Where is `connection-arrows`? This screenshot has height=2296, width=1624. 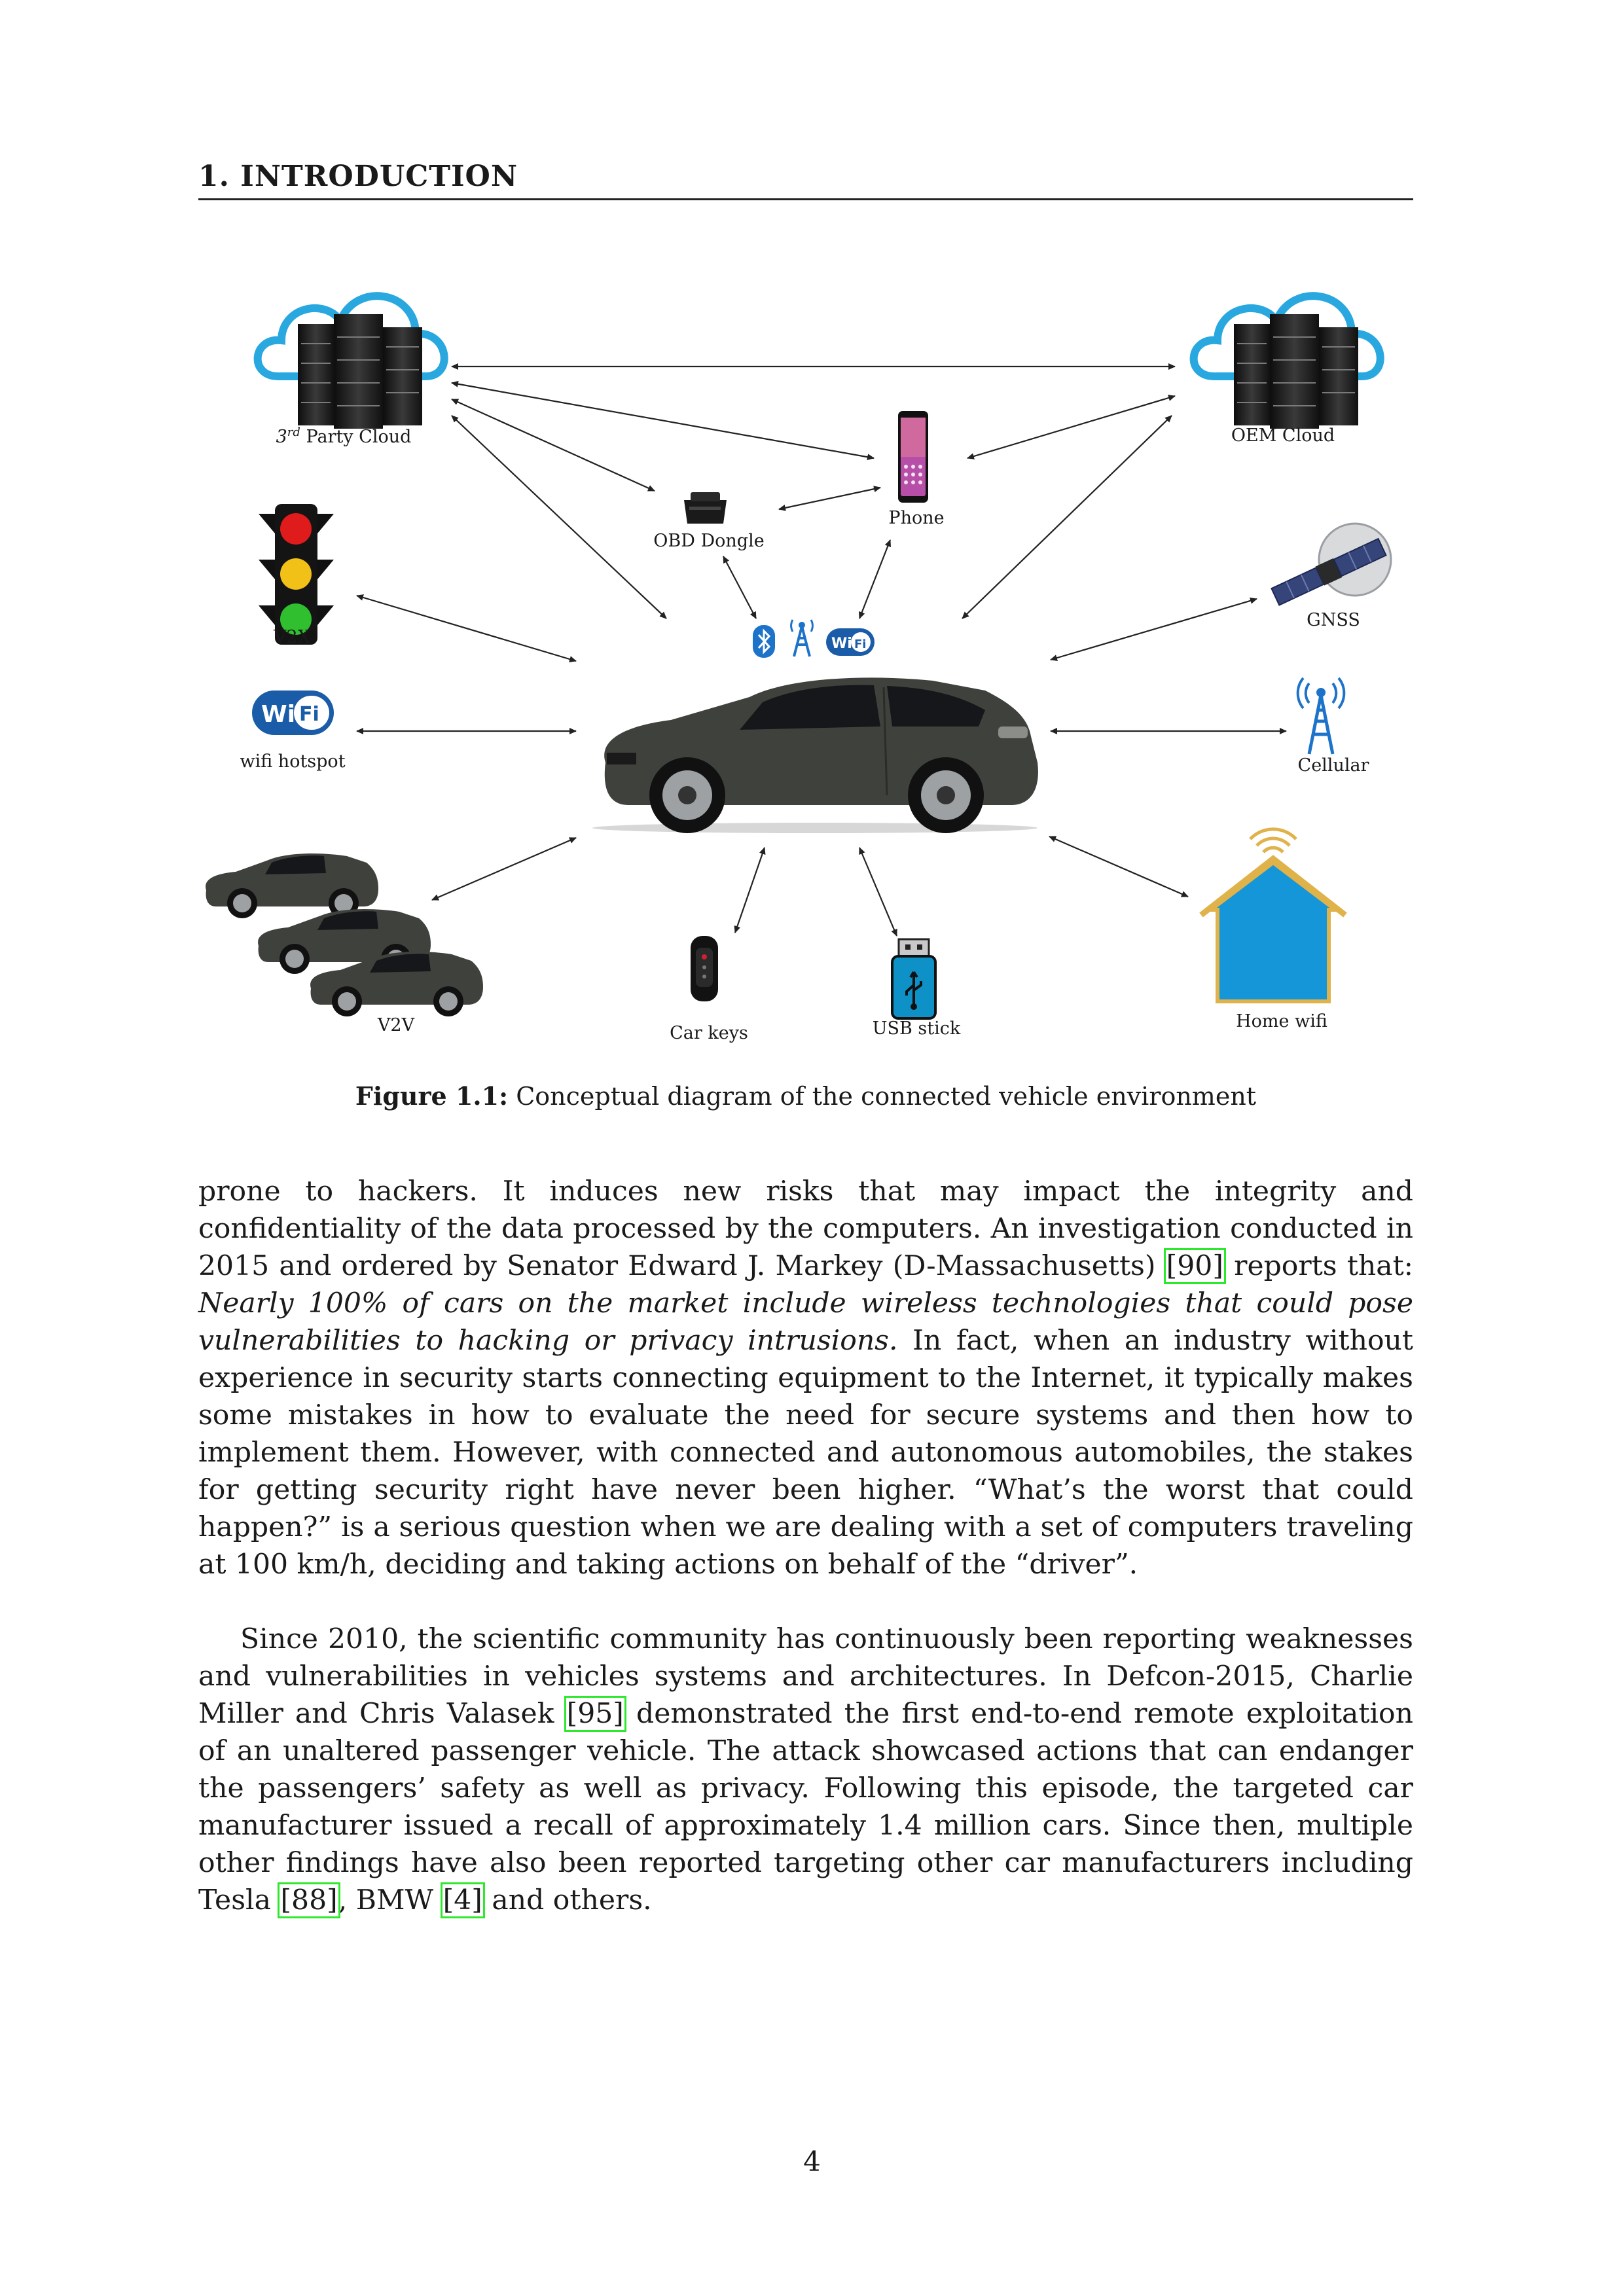 connection-arrows is located at coordinates (821, 650).